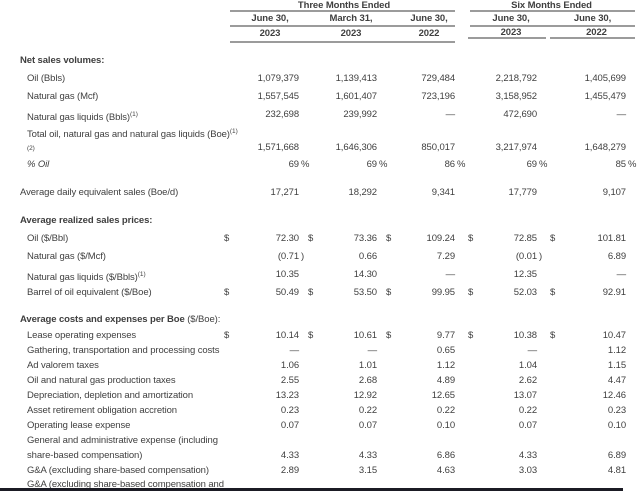 The image size is (640, 494). I want to click on row-label: Ad valorem taxes, so click(63, 365).